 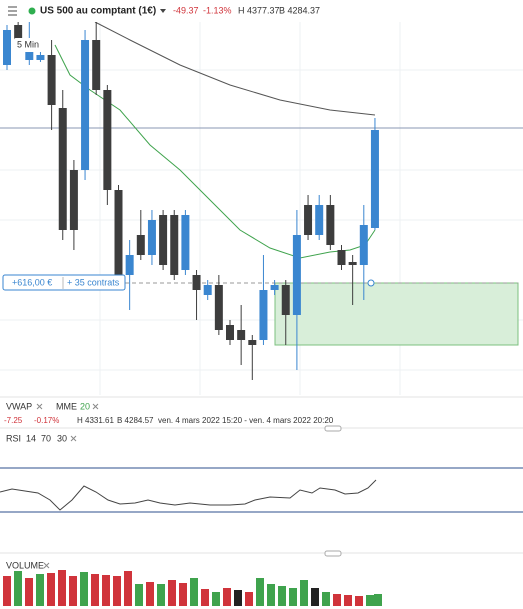 What do you see at coordinates (235, 68) in the screenshot?
I see `moving-average-long` at bounding box center [235, 68].